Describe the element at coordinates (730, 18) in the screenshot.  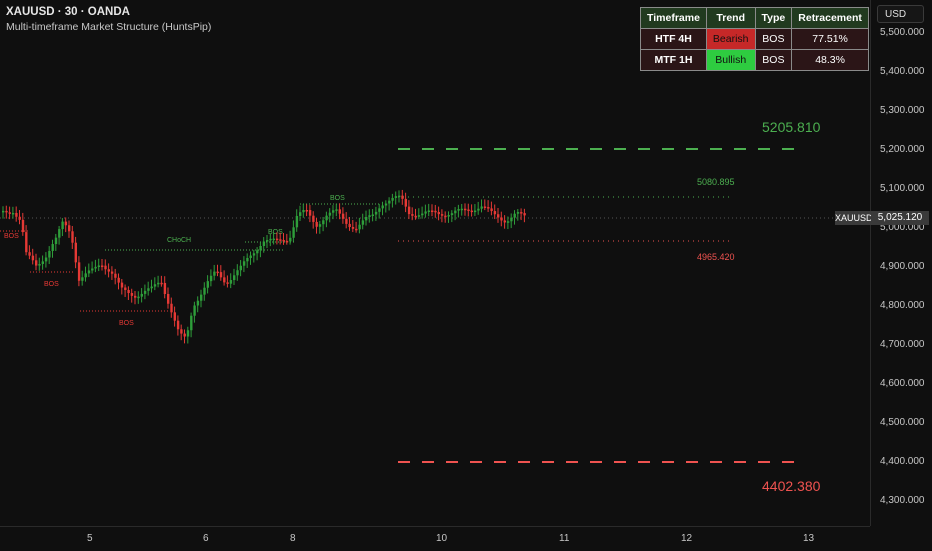
I see `header-trend: Trend` at that location.